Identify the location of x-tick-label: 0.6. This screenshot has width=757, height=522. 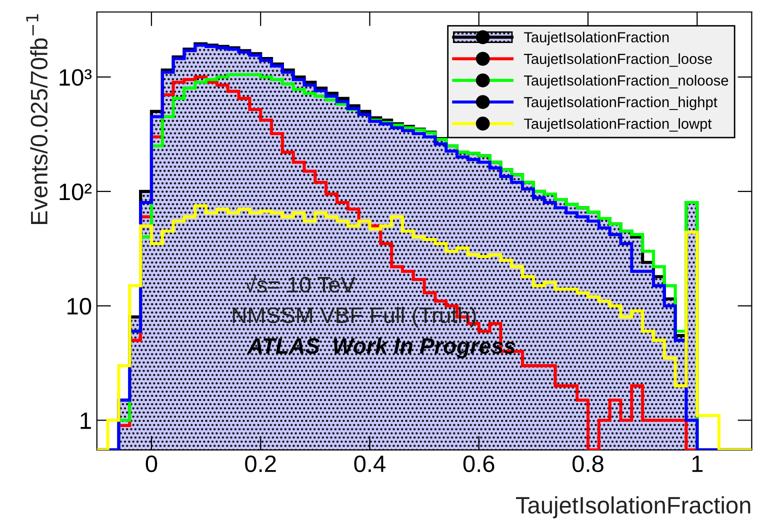
(478, 463).